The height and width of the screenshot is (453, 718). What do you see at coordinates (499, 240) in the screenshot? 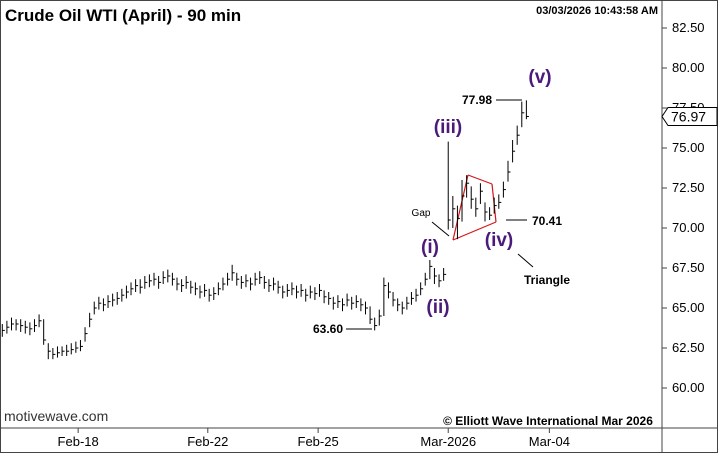
I see `wave-label: (iv)` at bounding box center [499, 240].